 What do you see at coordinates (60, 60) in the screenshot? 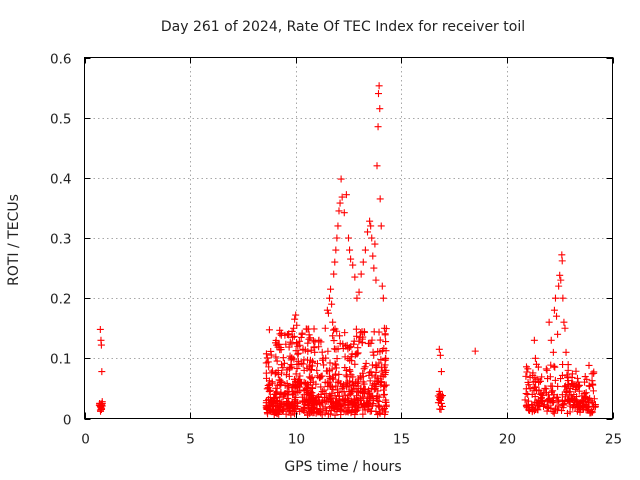
I see `y-tick-label: 0.6` at bounding box center [60, 60].